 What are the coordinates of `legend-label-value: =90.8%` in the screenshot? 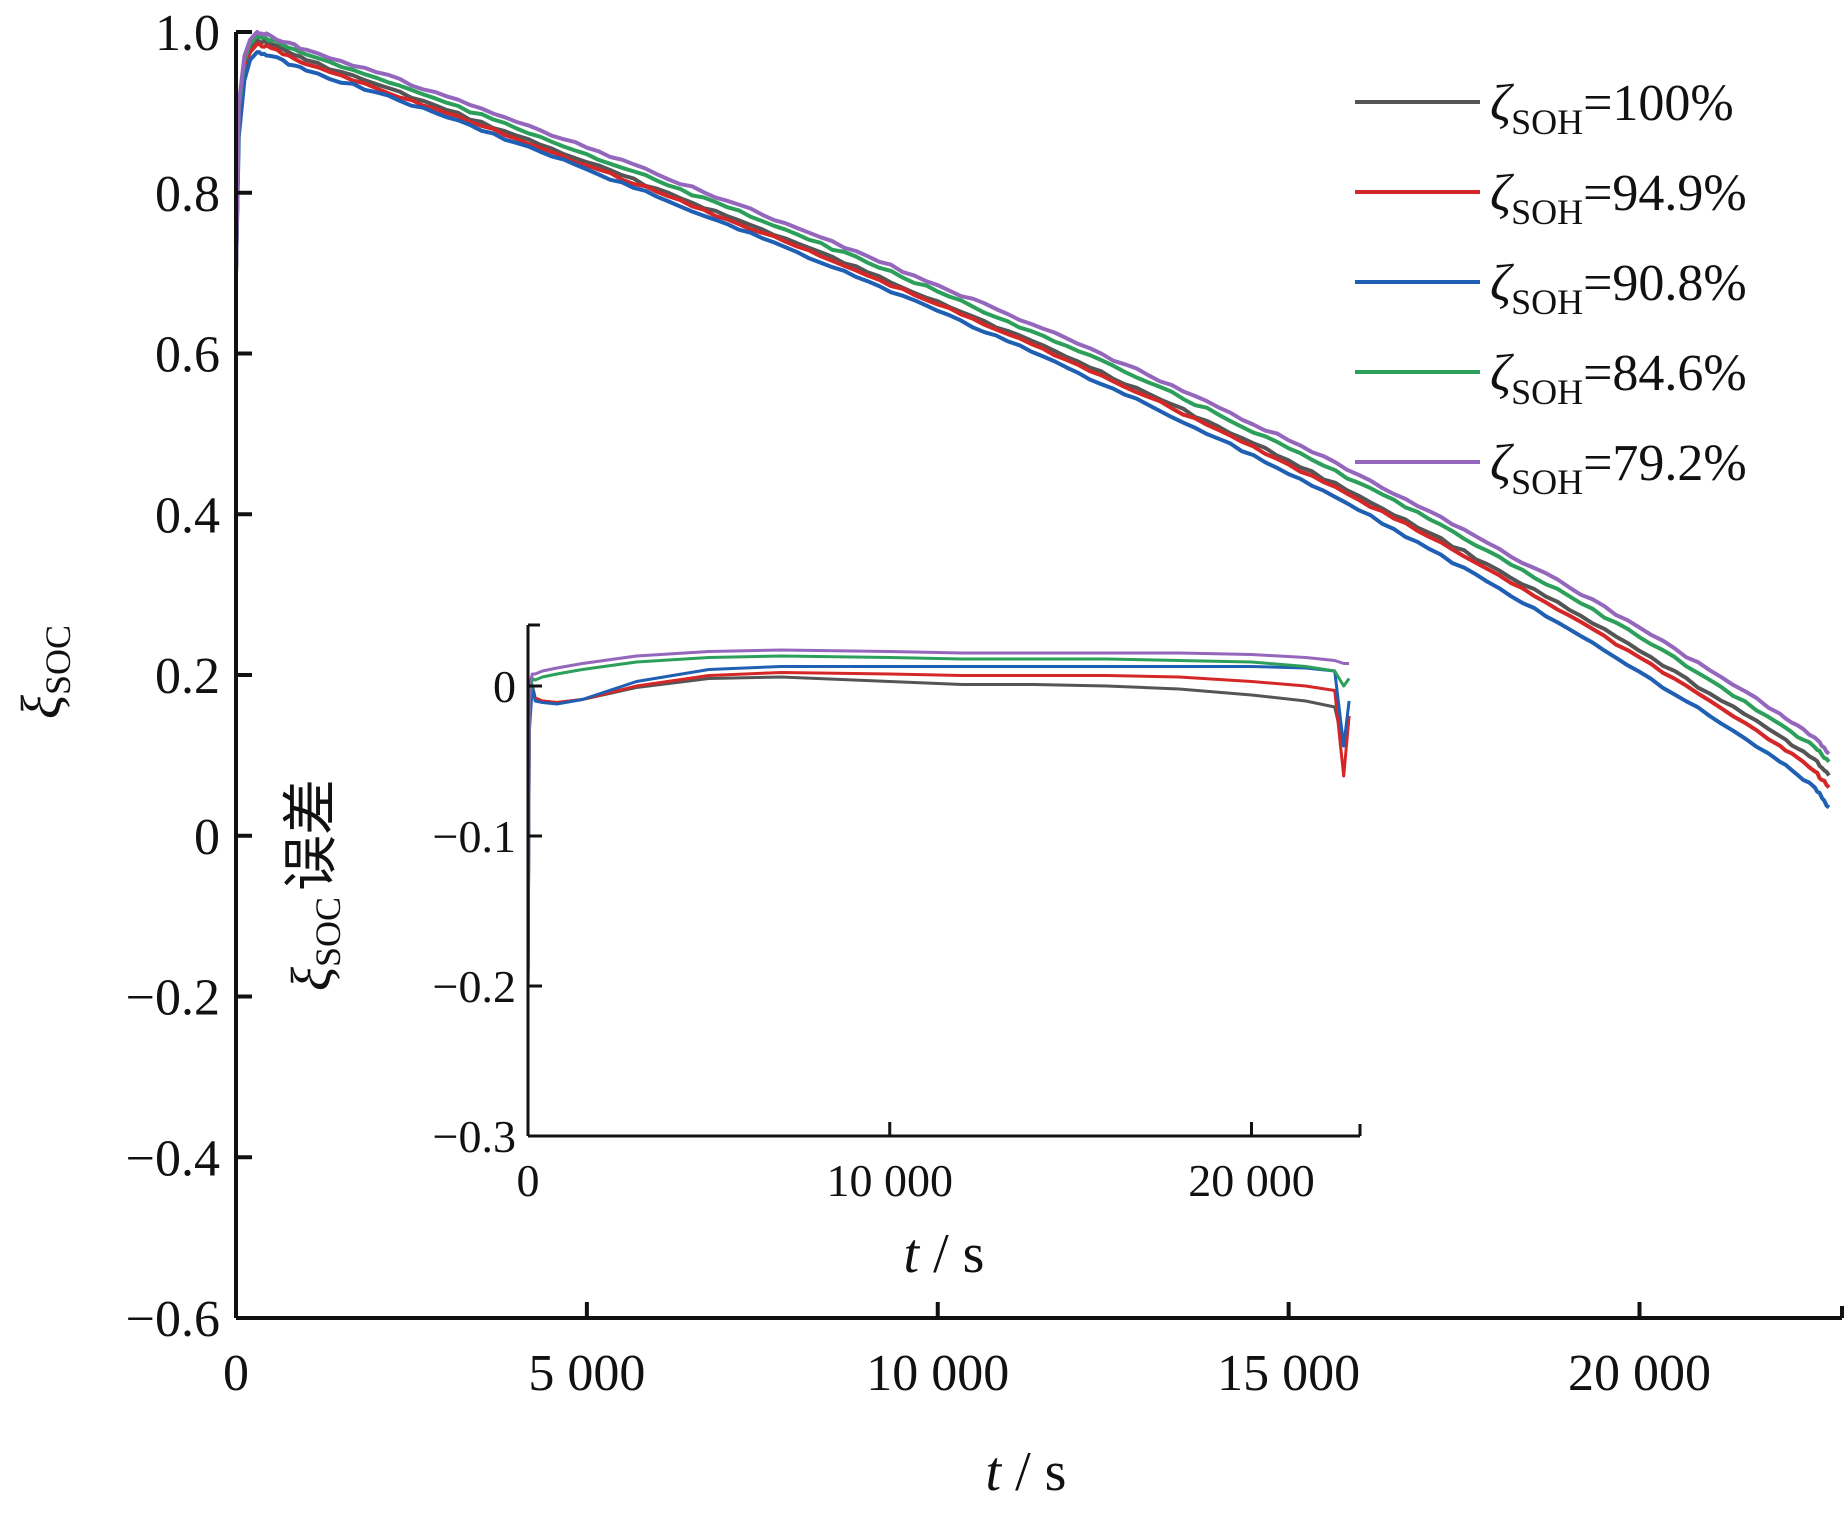 It's located at (1665, 283).